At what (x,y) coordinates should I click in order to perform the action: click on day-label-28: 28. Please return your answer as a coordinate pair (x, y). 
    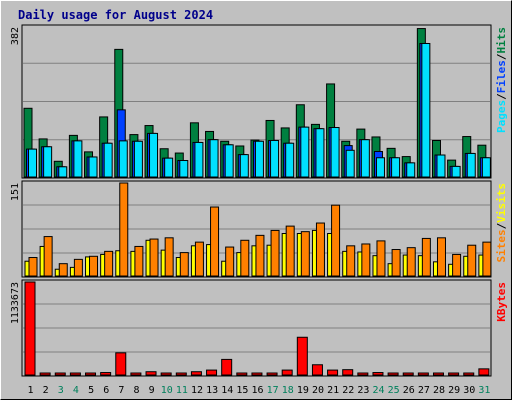
    Looking at the image, I should click on (439, 390).